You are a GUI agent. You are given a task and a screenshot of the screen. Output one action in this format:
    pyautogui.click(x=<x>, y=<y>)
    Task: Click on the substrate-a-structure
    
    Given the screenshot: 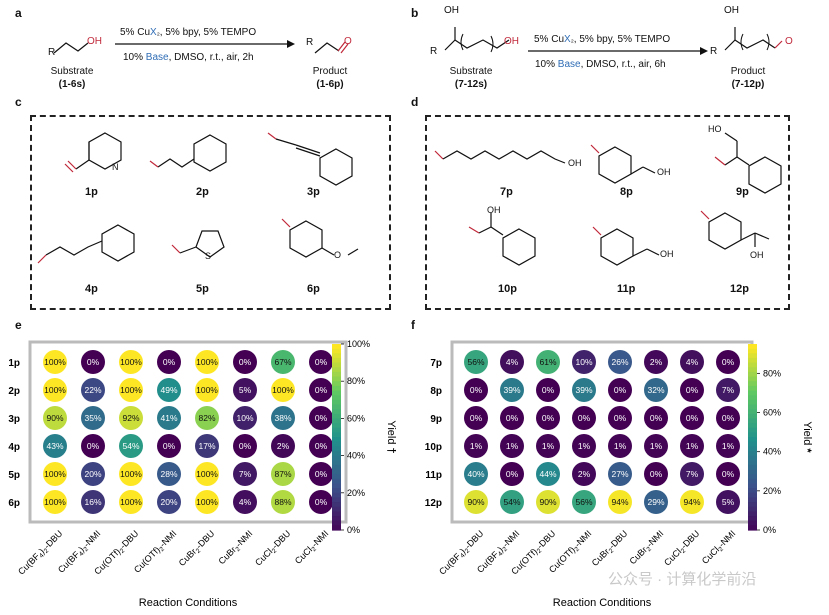 What is the action you would take?
    pyautogui.click(x=71, y=48)
    